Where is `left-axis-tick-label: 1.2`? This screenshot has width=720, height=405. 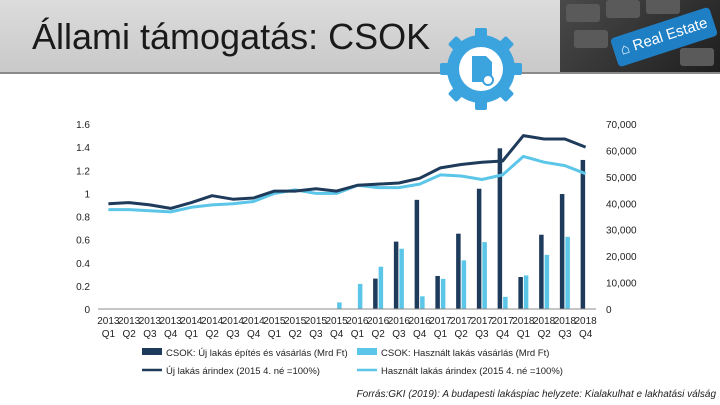
left-axis-tick-label: 1.2 is located at coordinates (83, 171).